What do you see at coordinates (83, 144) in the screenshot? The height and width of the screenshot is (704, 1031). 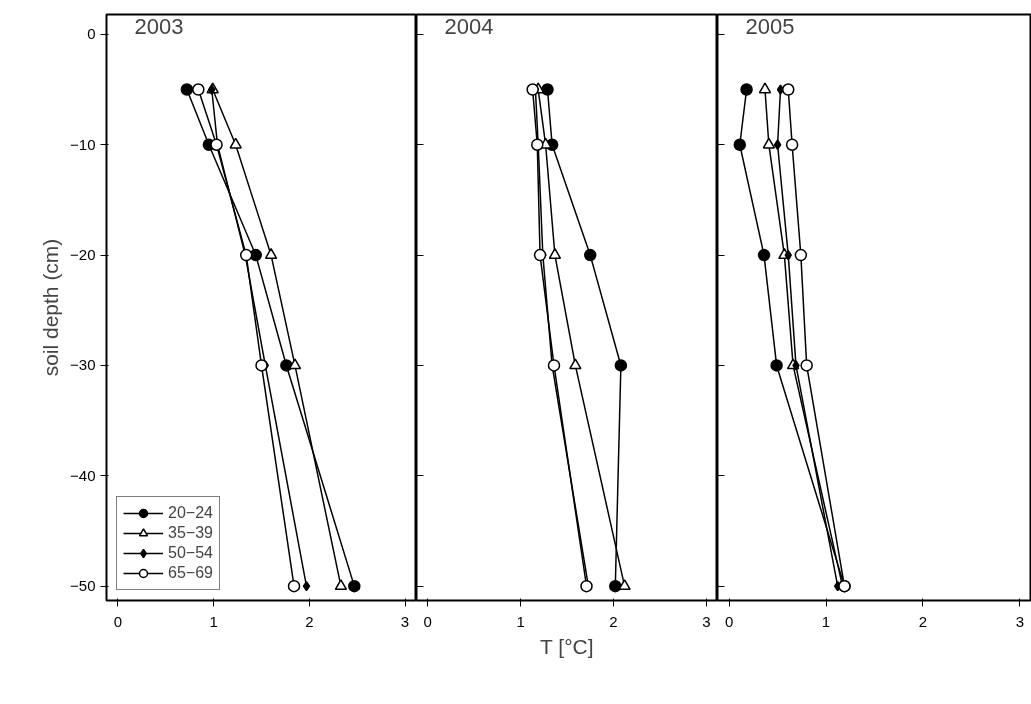 I see `y-tick-label: −10` at bounding box center [83, 144].